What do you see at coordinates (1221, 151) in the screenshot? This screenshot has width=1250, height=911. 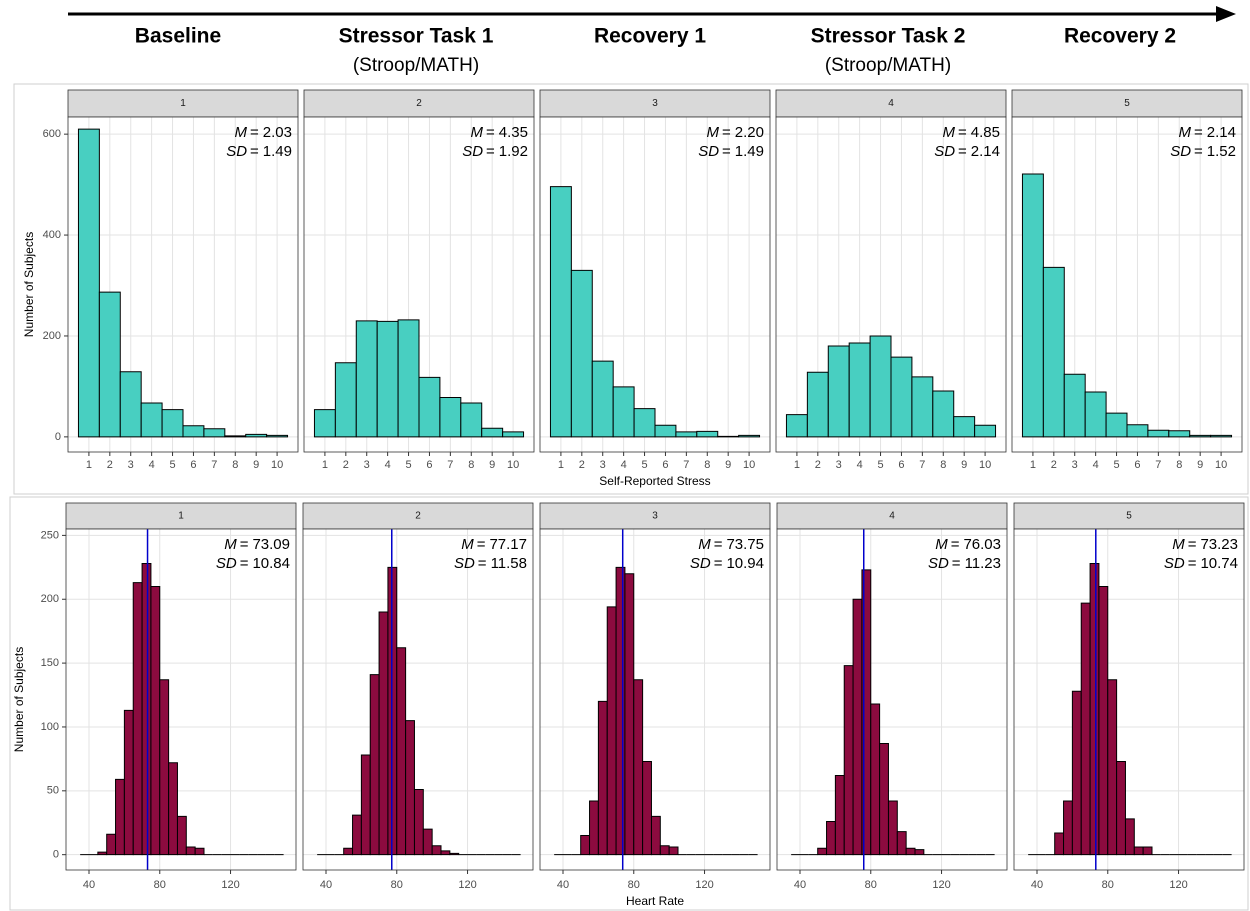 I see `stat-value: 1.52` at bounding box center [1221, 151].